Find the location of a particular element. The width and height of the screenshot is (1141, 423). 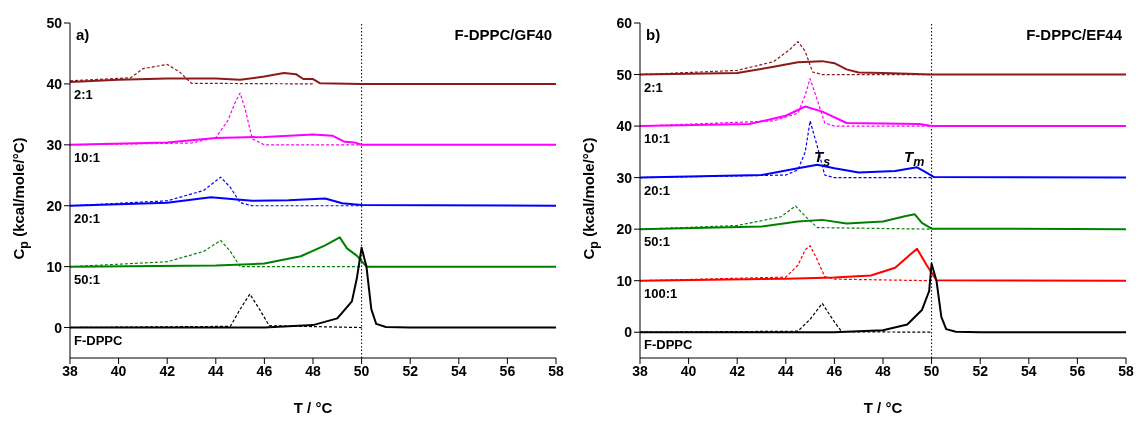

annotation: a) is located at coordinates (83, 34).